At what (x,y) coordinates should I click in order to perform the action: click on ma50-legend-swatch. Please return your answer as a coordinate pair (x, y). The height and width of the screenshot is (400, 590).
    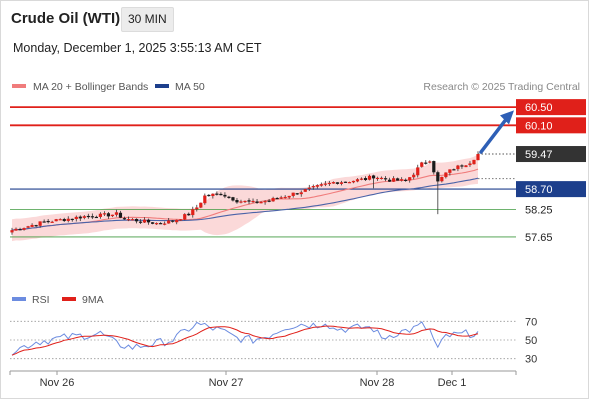
    Looking at the image, I should click on (162, 86).